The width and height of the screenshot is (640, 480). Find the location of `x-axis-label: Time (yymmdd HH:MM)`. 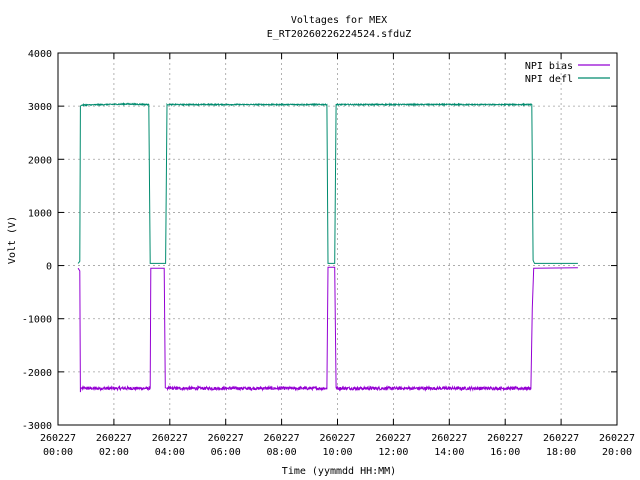

x-axis-label: Time (yymmdd HH:MM) is located at coordinates (339, 471).